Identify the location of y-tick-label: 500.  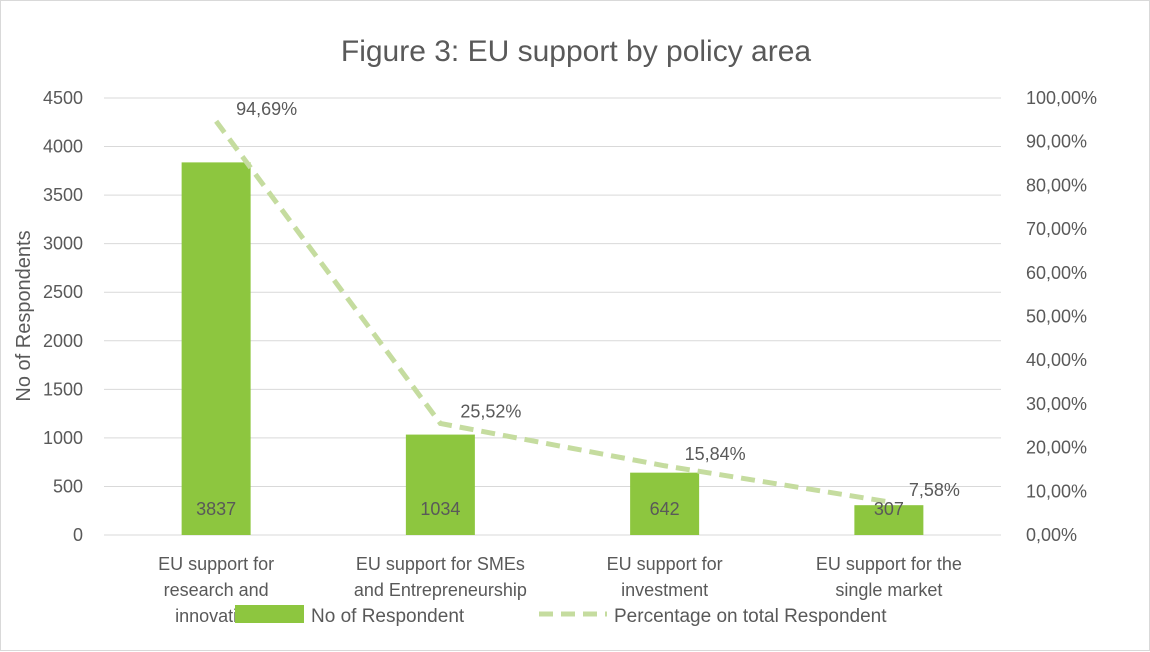
(68, 486).